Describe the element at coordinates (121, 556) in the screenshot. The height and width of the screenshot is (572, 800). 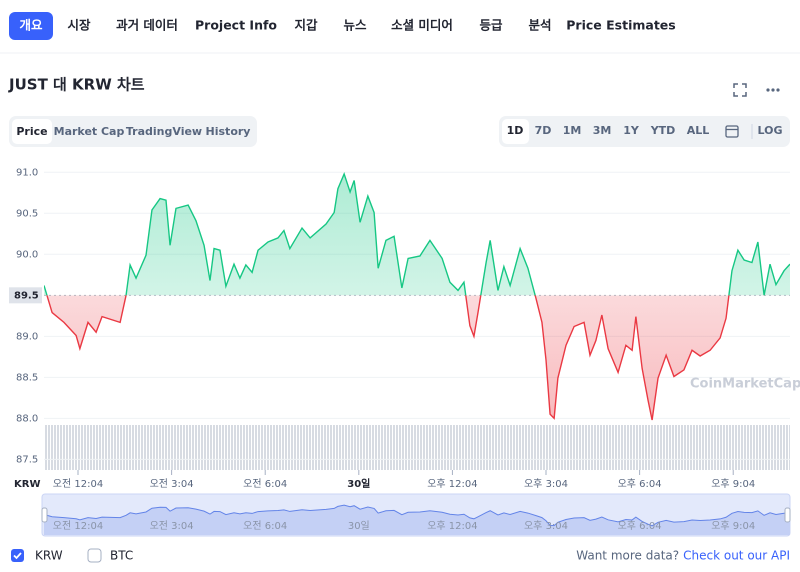
I see `currency-label: BTC` at that location.